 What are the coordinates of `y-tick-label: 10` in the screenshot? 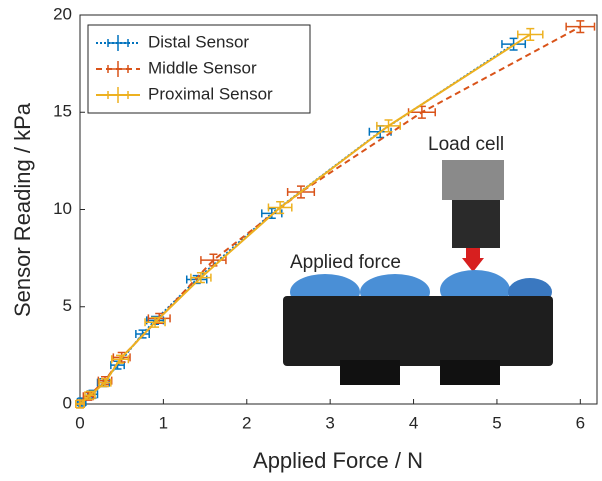 It's located at (62, 208).